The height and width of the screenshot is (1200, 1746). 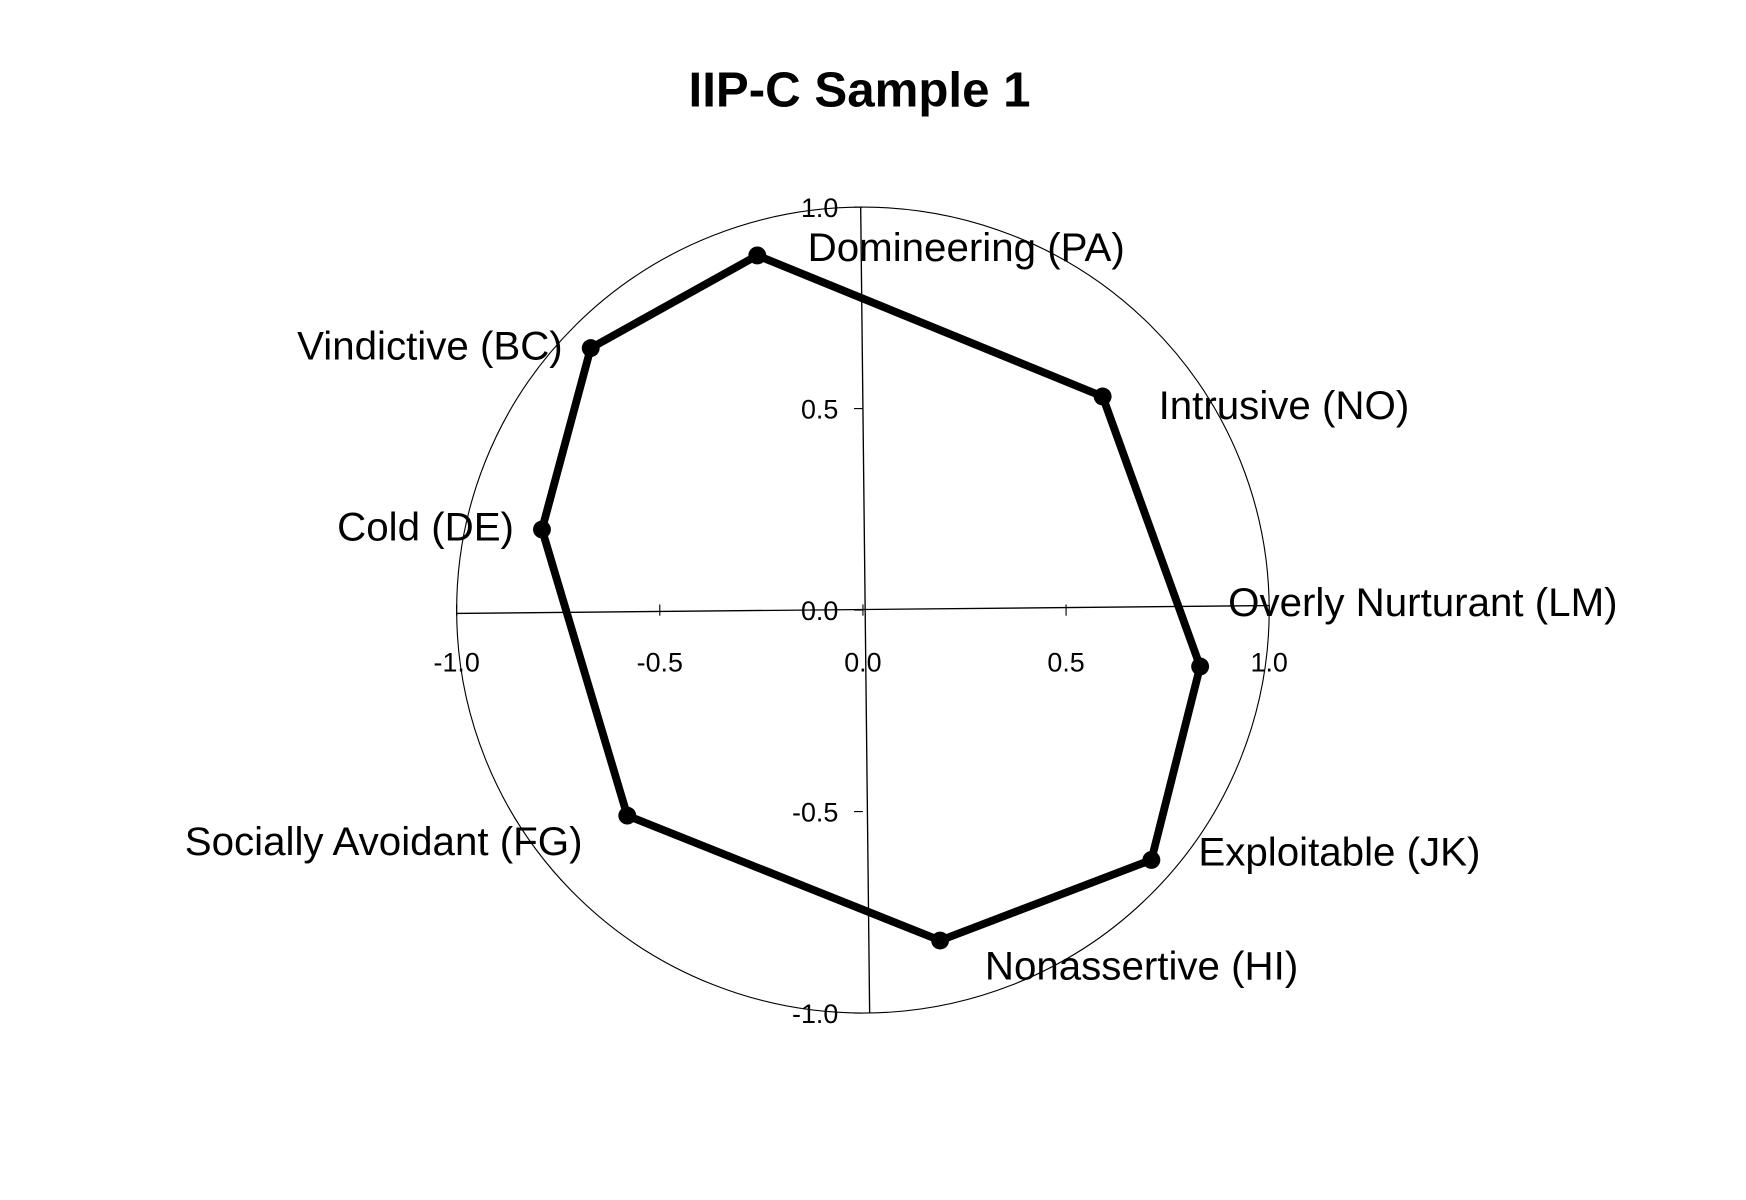 I want to click on x-tick-label: 1.0, so click(x=1269, y=663).